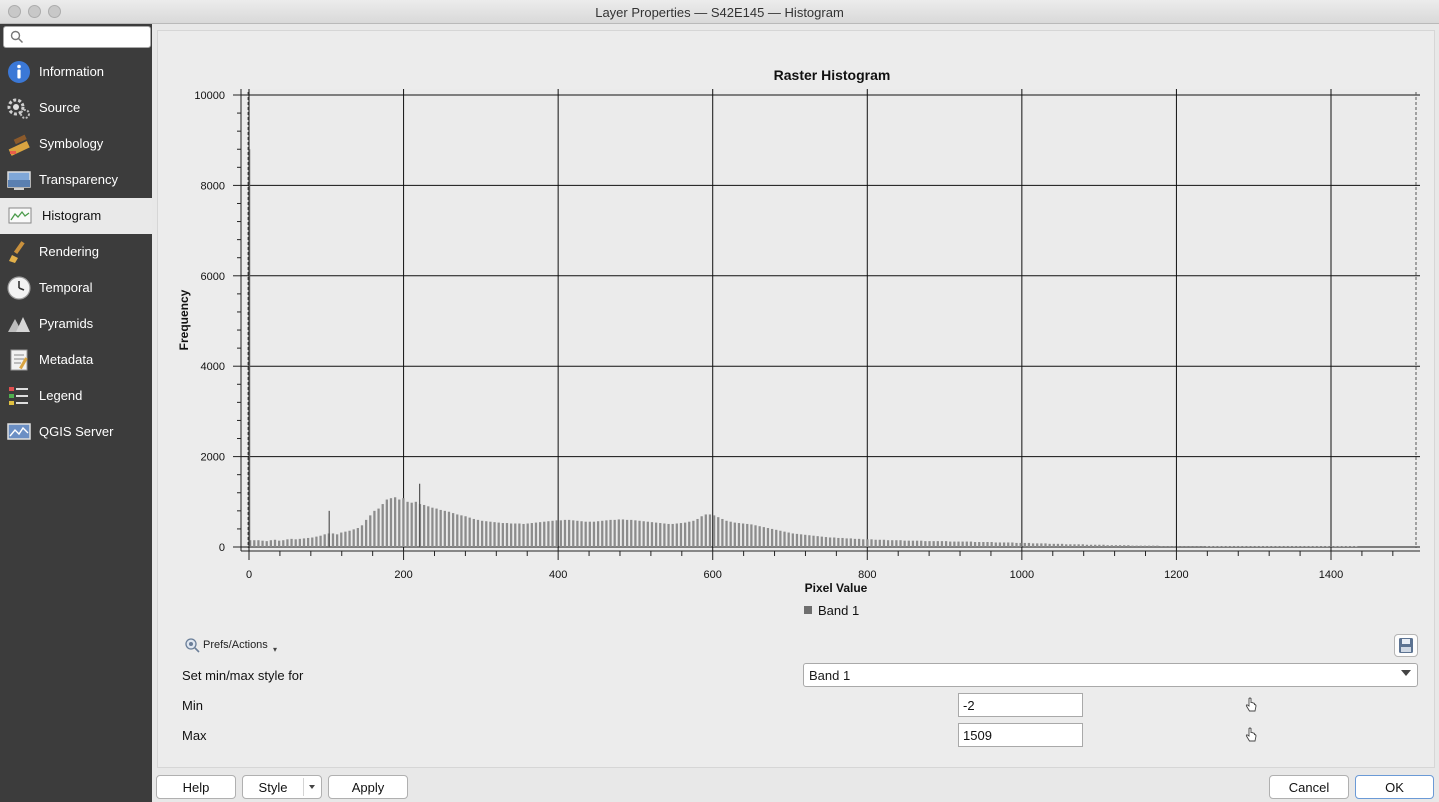 The height and width of the screenshot is (802, 1439). Describe the element at coordinates (14, 11) in the screenshot. I see `close-window-button` at that location.